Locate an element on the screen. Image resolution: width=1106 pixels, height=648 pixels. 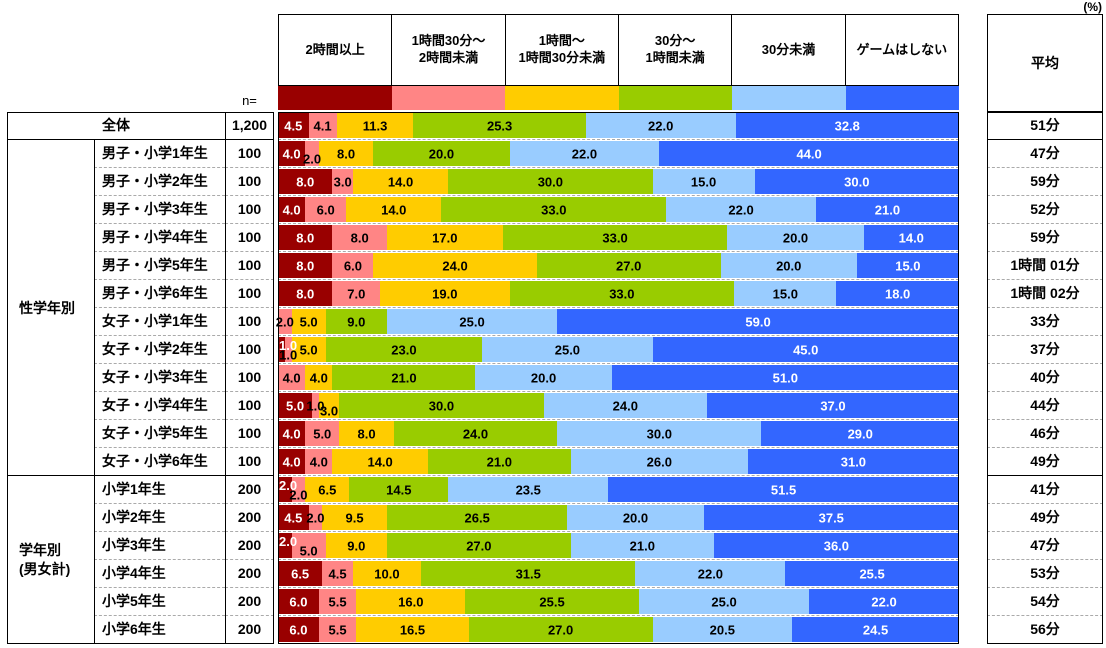
bar-segment: 8.0 is located at coordinates (359, 237).